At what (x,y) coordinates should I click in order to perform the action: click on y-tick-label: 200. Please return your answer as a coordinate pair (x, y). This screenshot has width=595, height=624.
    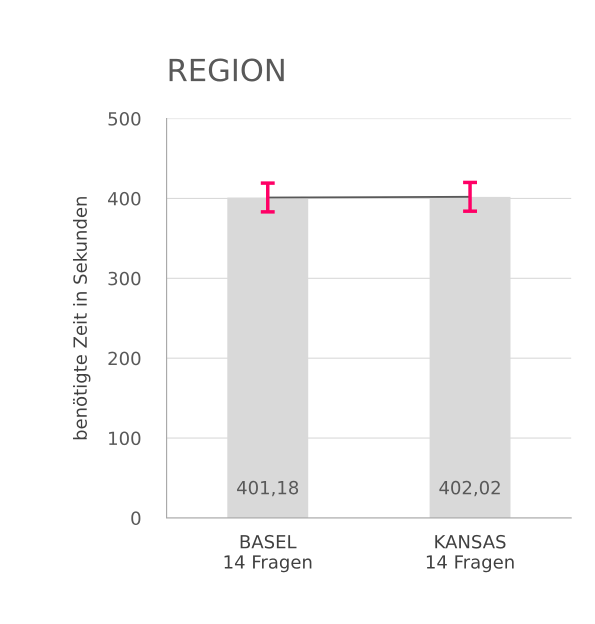
    Looking at the image, I should click on (124, 359).